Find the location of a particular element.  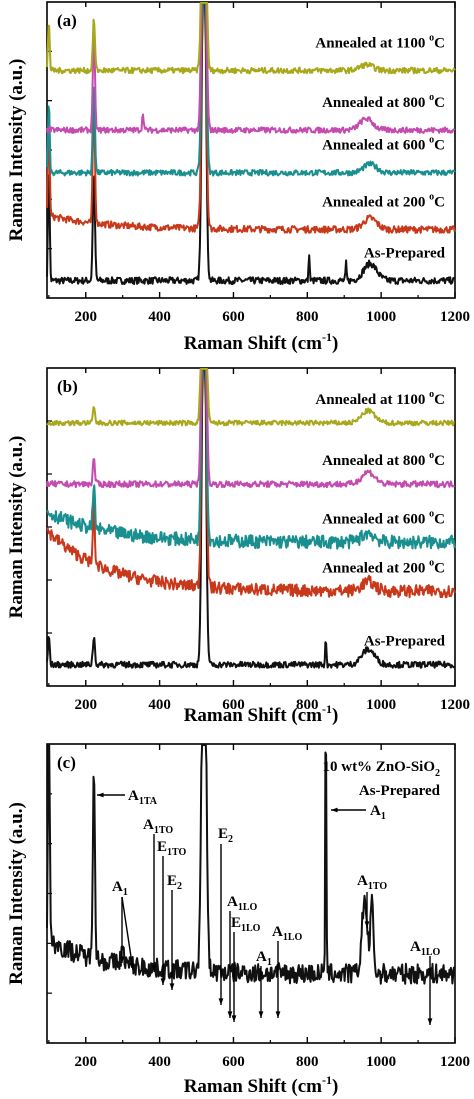

series-label-4: Annealed at 800 oC is located at coordinates (383, 101).